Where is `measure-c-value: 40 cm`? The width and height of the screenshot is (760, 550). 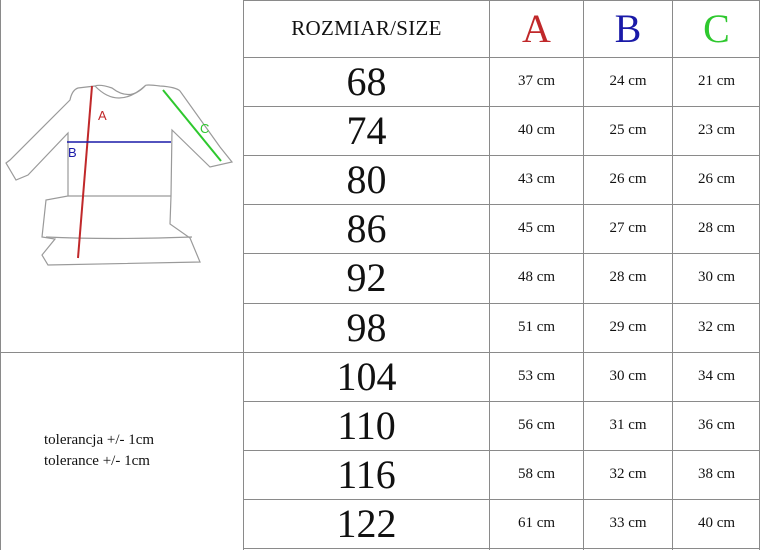 measure-c-value: 40 cm is located at coordinates (716, 522).